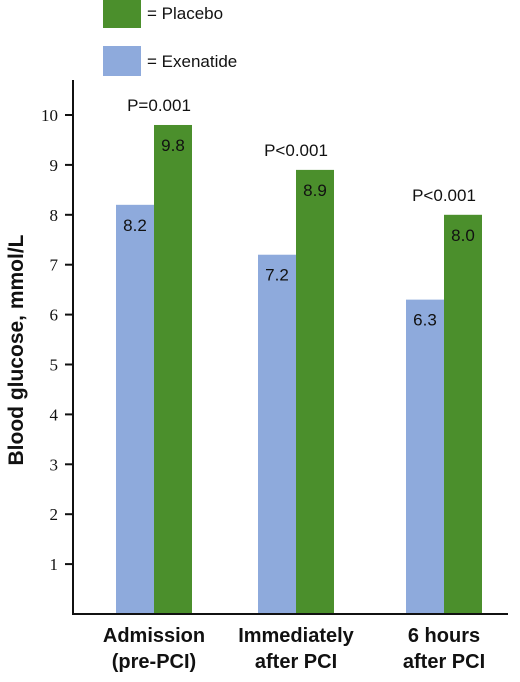 Image resolution: width=520 pixels, height=682 pixels. I want to click on category-label-line: 6 hours, so click(444, 636).